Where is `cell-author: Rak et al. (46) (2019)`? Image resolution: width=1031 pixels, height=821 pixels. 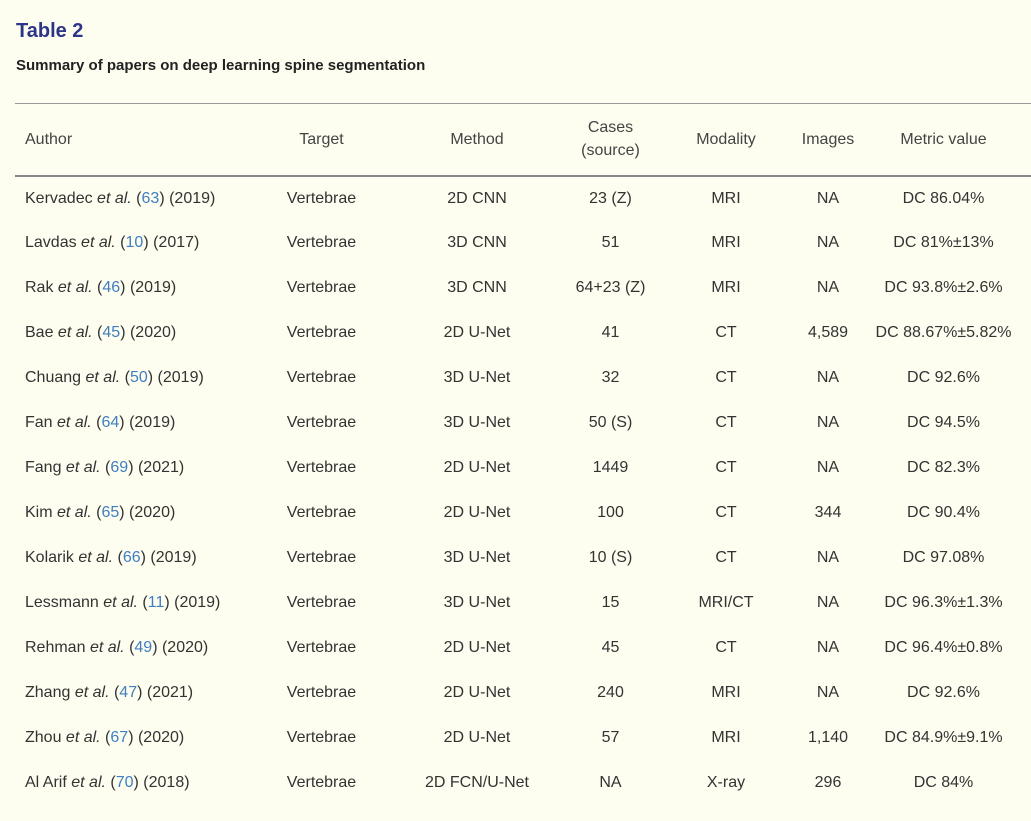
cell-author: Rak et al. (46) (2019) is located at coordinates (136, 288).